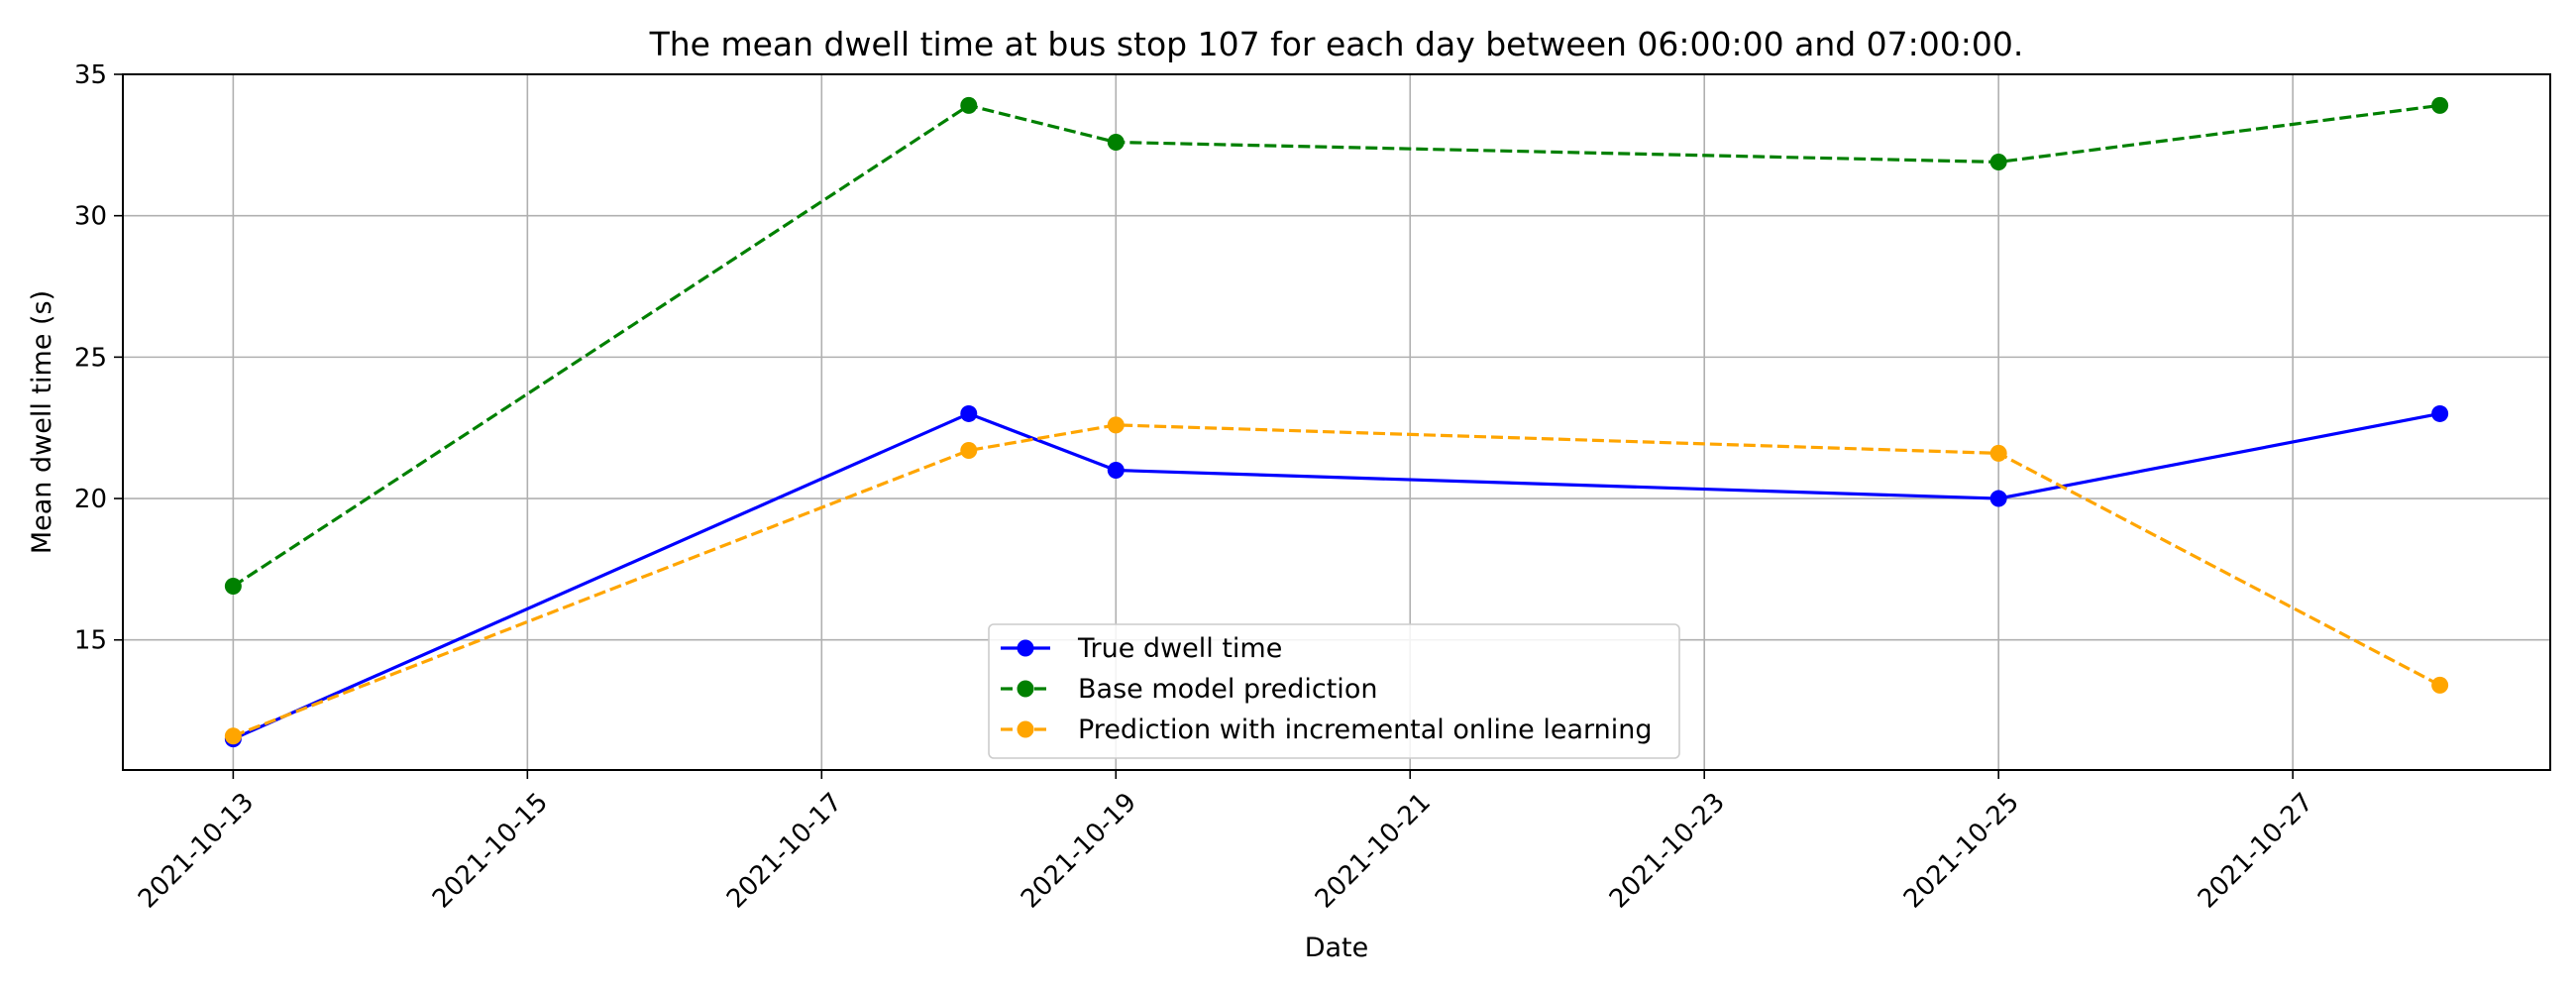  What do you see at coordinates (1337, 948) in the screenshot?
I see `x-axis-title: Date` at bounding box center [1337, 948].